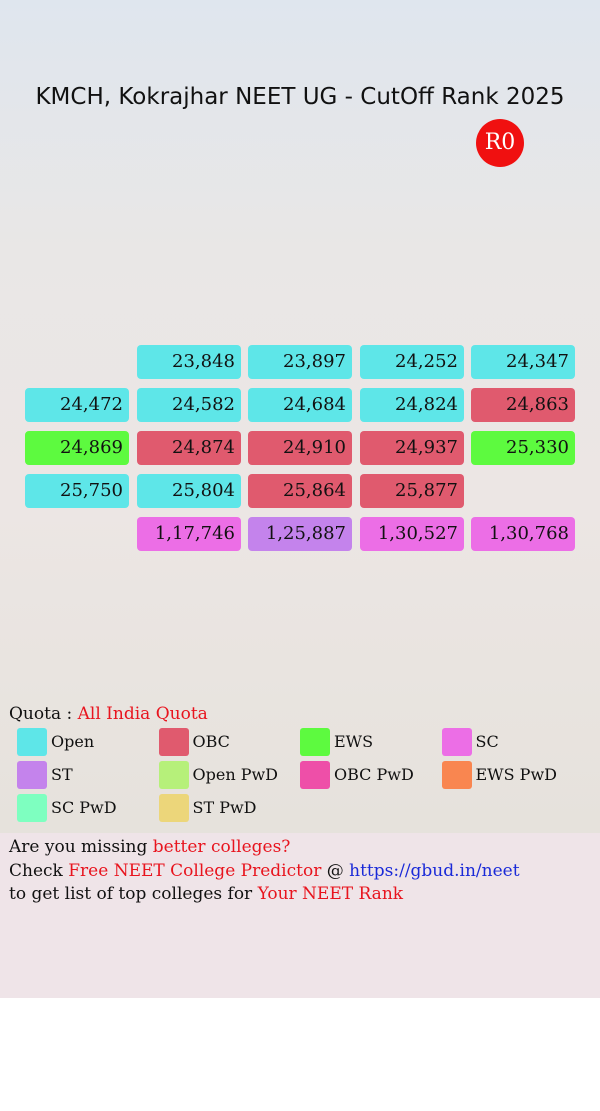 This screenshot has height=1111, width=600. What do you see at coordinates (77, 405) in the screenshot?
I see `rank-cell: 24,472` at bounding box center [77, 405].